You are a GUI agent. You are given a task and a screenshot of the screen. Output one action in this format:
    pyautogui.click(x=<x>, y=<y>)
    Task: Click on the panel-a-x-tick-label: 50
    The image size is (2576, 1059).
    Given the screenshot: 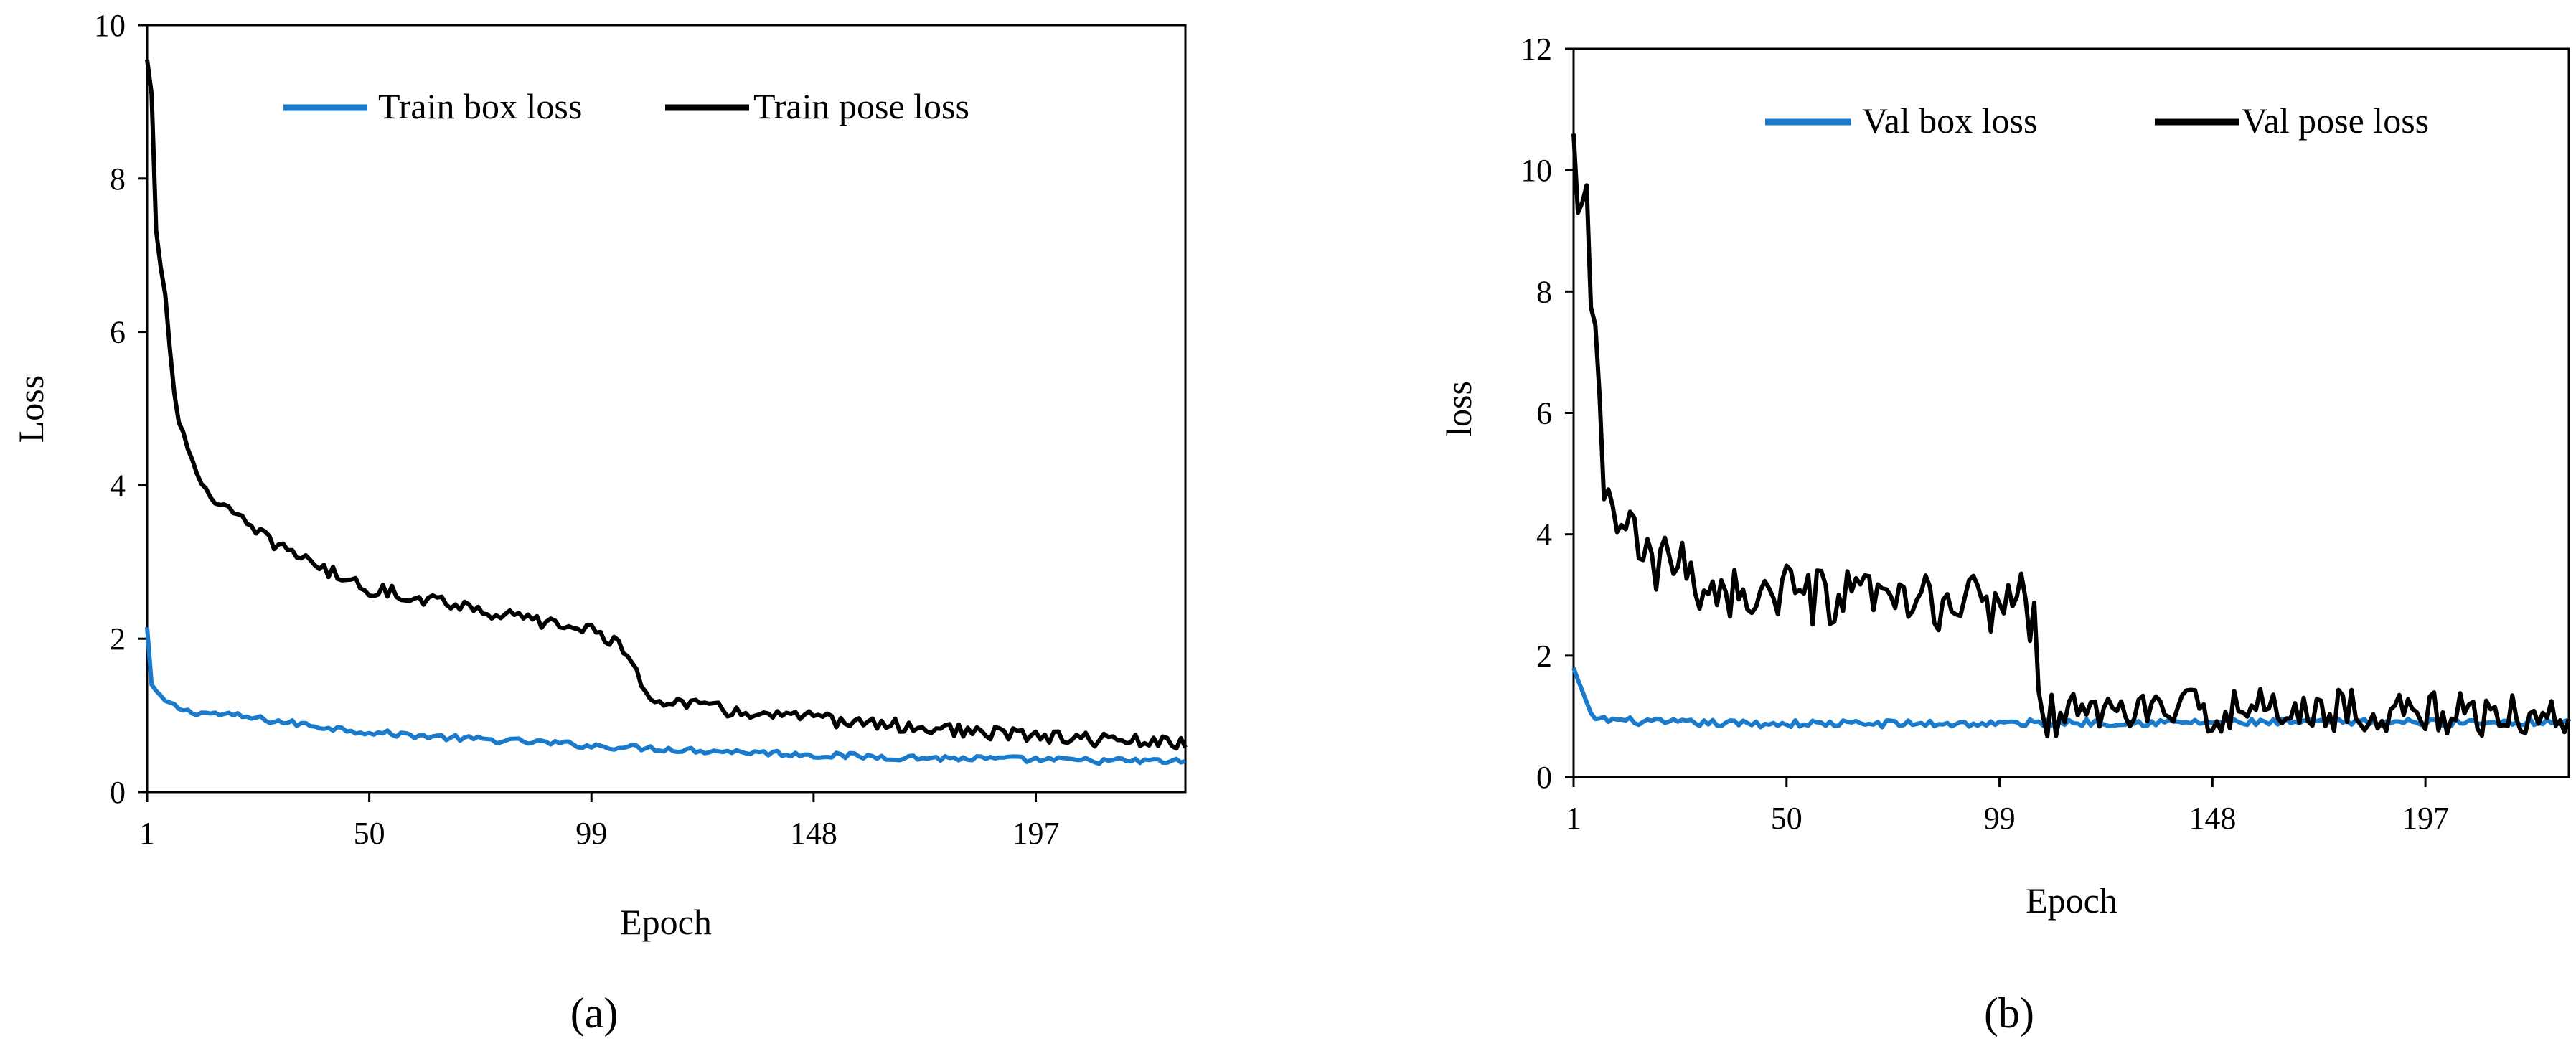 What is the action you would take?
    pyautogui.click(x=369, y=833)
    